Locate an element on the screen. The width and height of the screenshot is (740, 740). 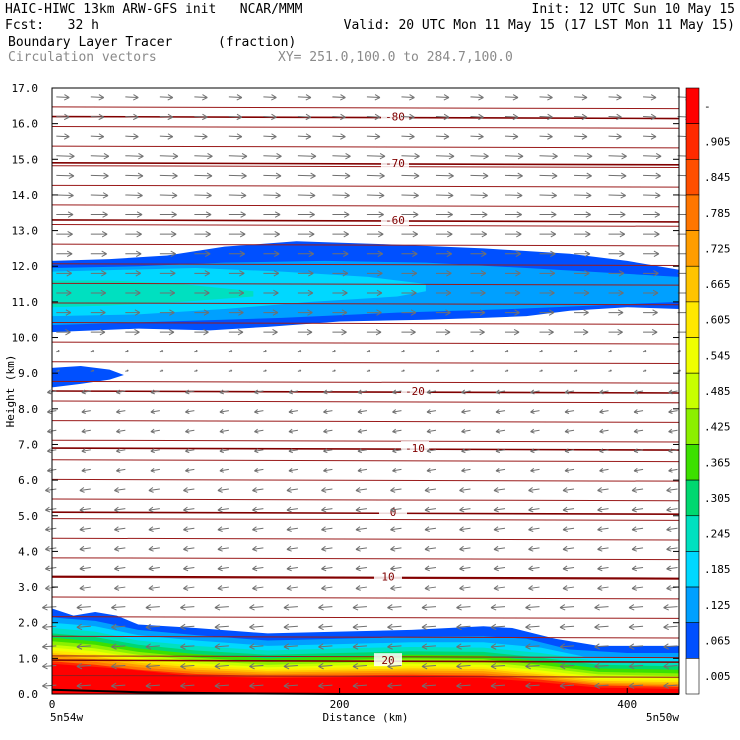
colorbar-label: .845 is located at coordinates (717, 177).